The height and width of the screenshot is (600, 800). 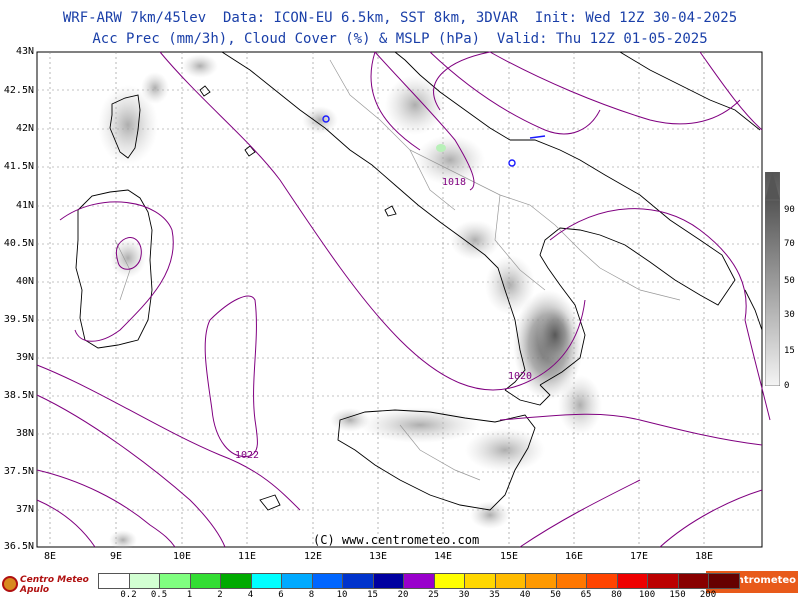 I want to click on lat-label: 41N, so click(x=24, y=205).